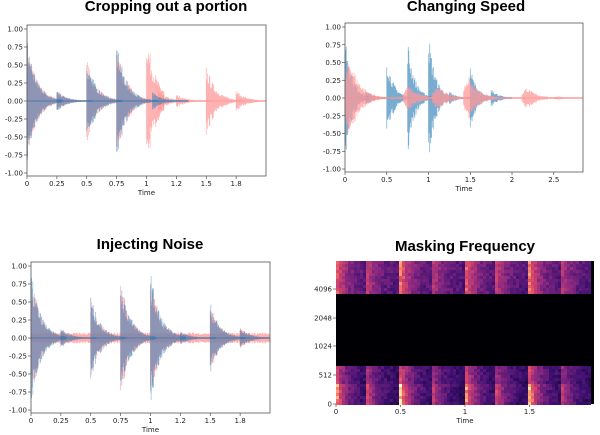 This screenshot has height=435, width=600. Describe the element at coordinates (121, 421) in the screenshot. I see `x-tick-label: 0.75` at that location.